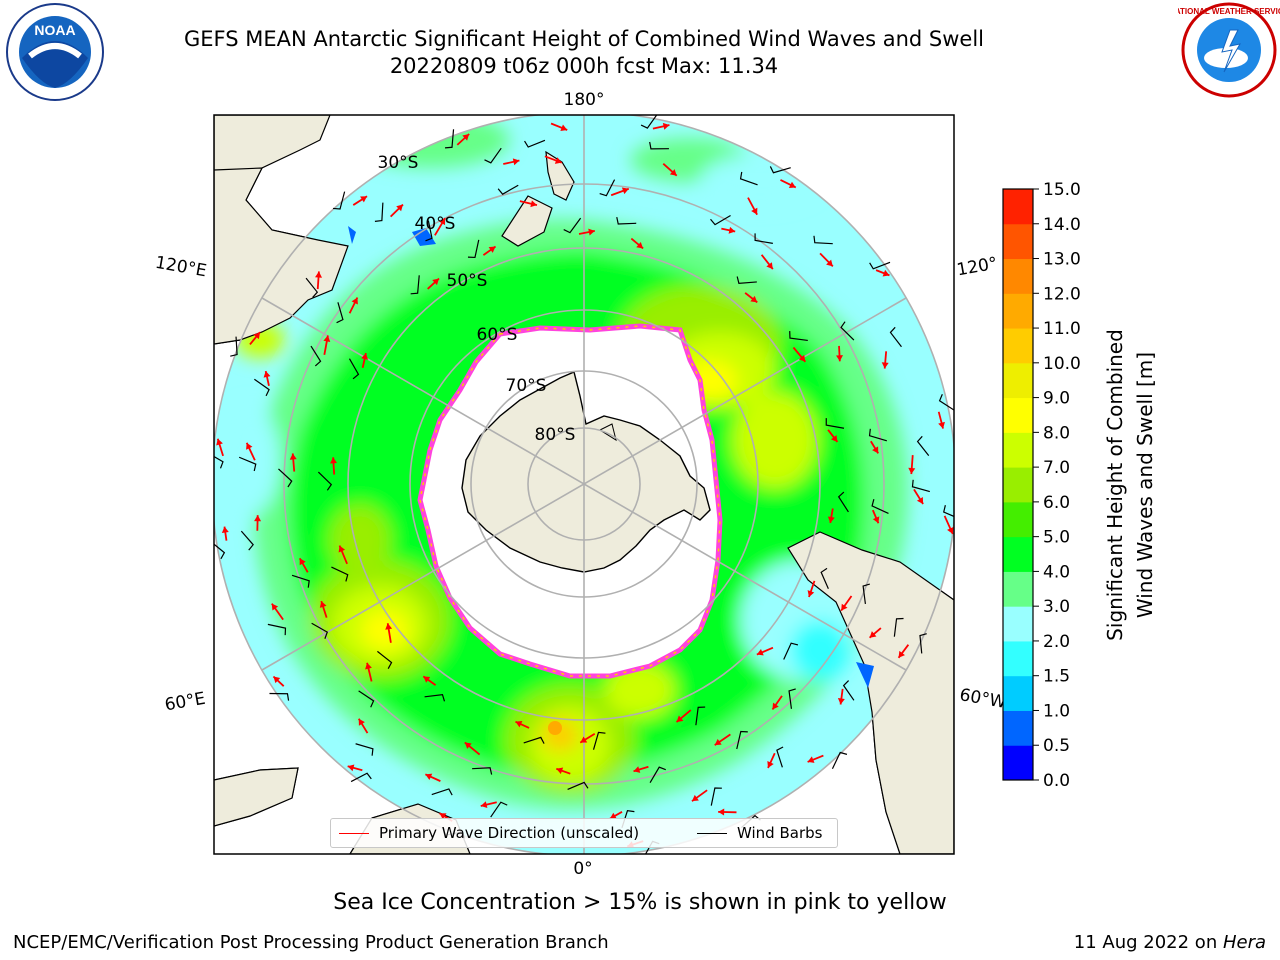 This screenshot has height=960, width=1280. I want to click on noaa-logo: NOAA, so click(55, 52).